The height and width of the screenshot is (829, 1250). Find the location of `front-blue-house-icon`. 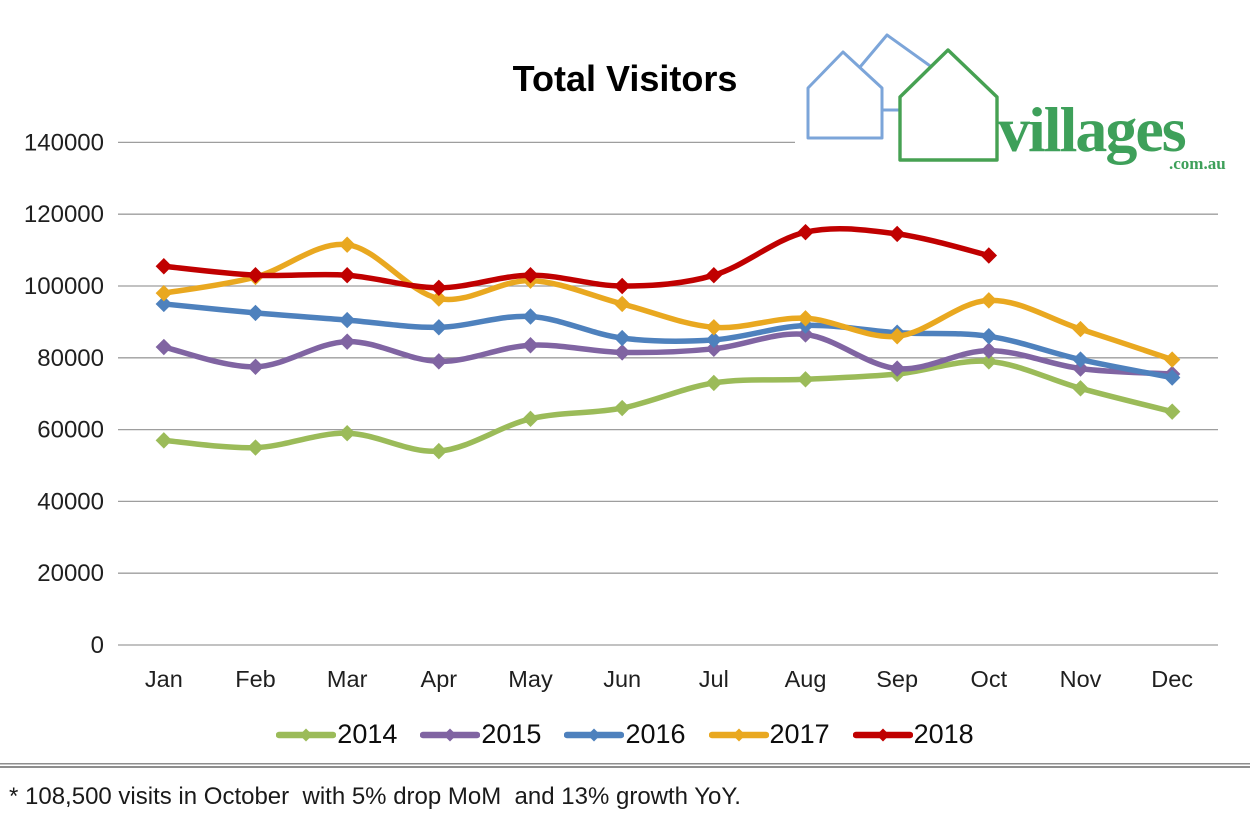

front-blue-house-icon is located at coordinates (845, 95).